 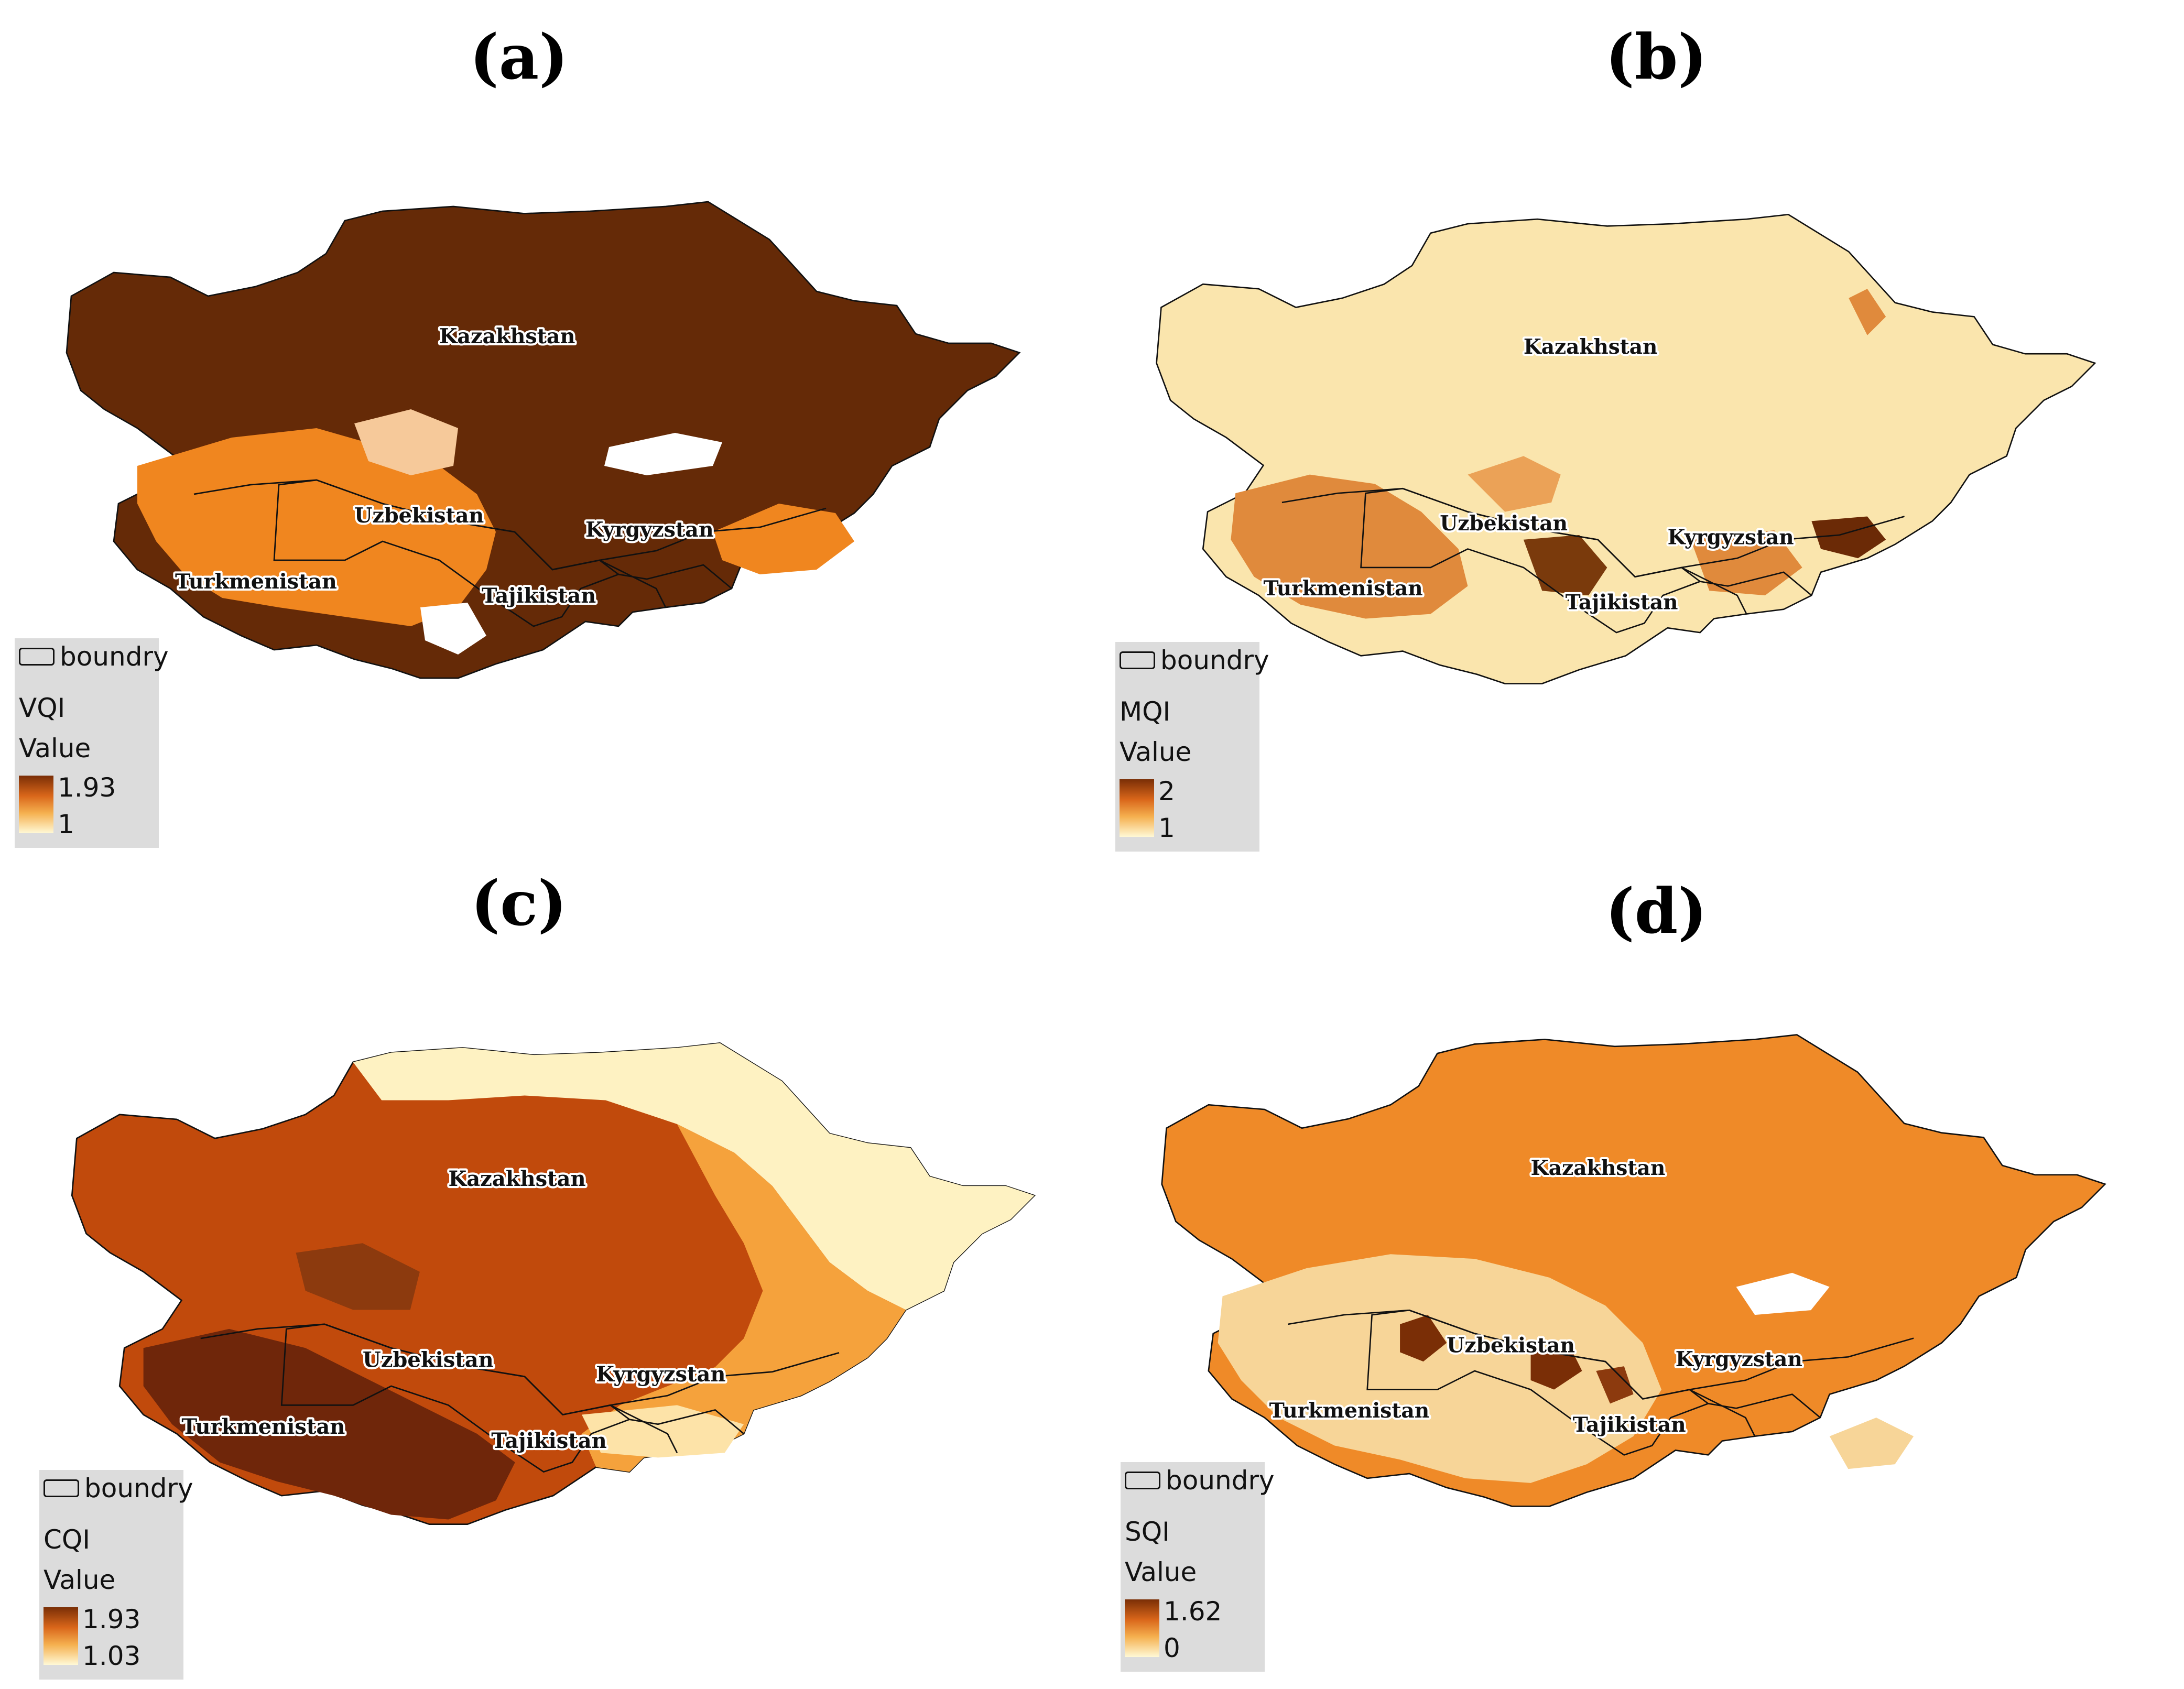 What do you see at coordinates (1172, 1648) in the screenshot?
I see `legend-min-value: 0` at bounding box center [1172, 1648].